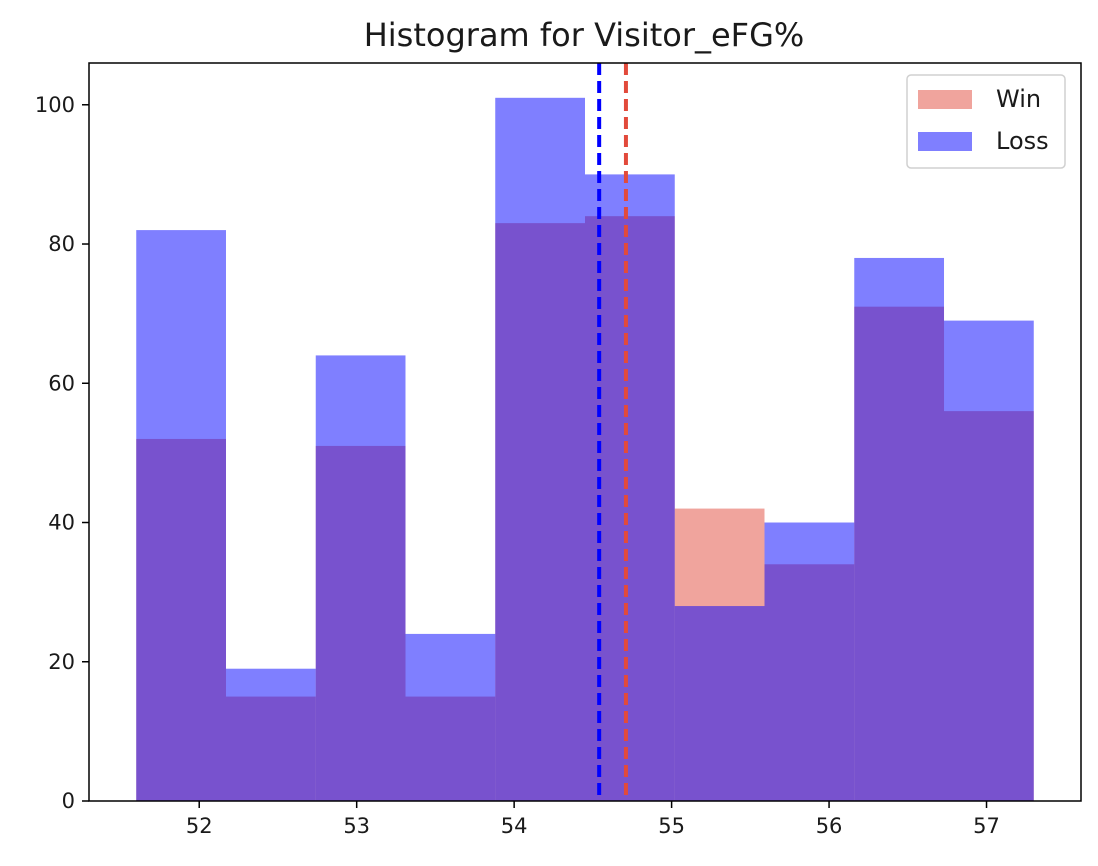 The height and width of the screenshot is (866, 1098). I want to click on x-tick-label: 54, so click(514, 826).